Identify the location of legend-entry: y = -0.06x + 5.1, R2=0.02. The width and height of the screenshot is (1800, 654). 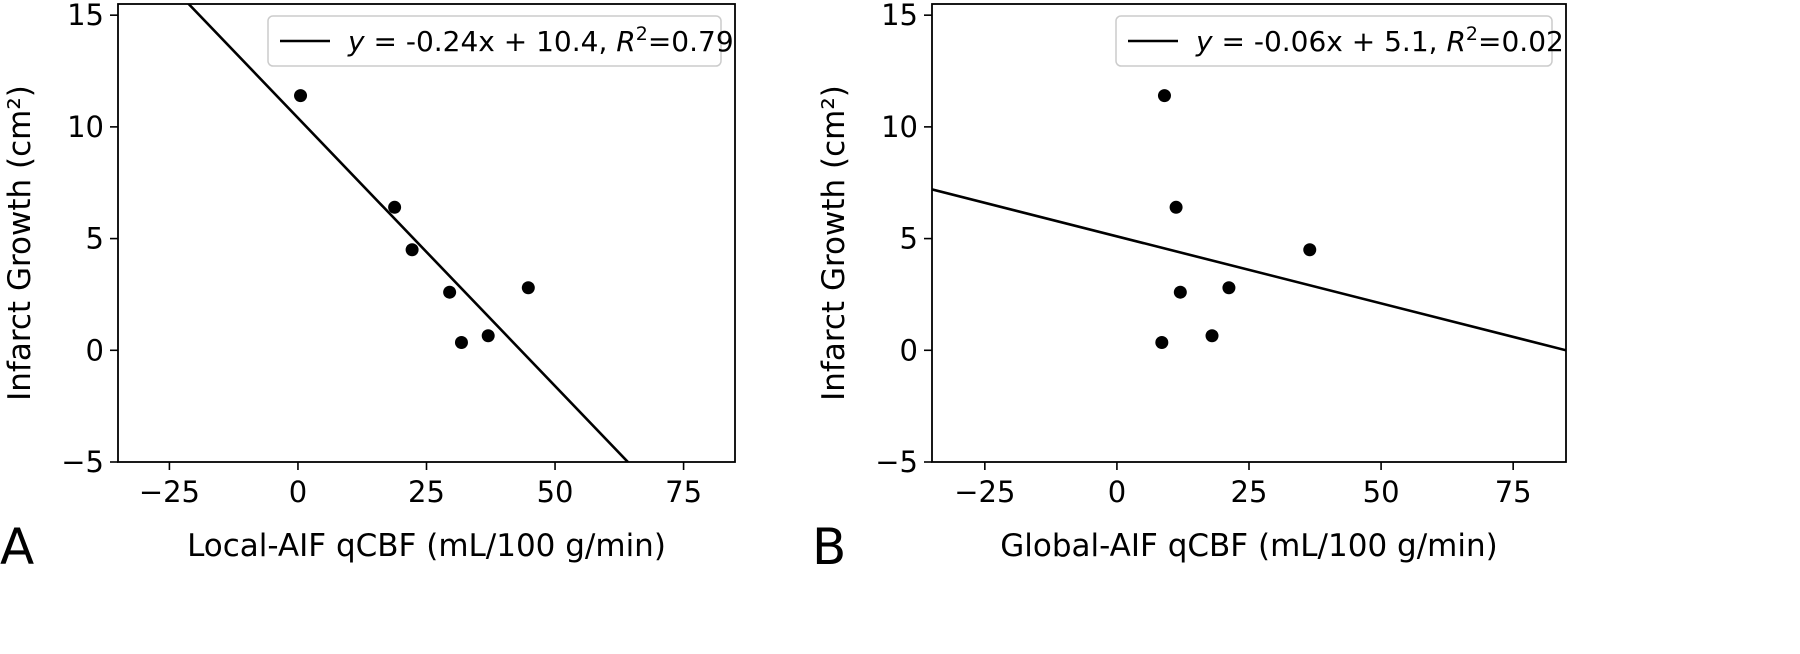
(1379, 40).